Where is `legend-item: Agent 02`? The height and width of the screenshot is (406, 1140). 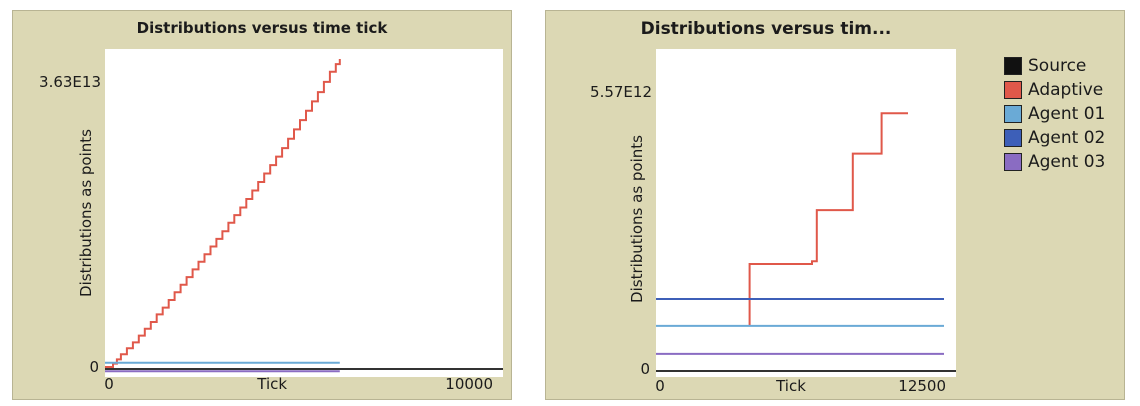 legend-item: Agent 02 is located at coordinates (1054, 138).